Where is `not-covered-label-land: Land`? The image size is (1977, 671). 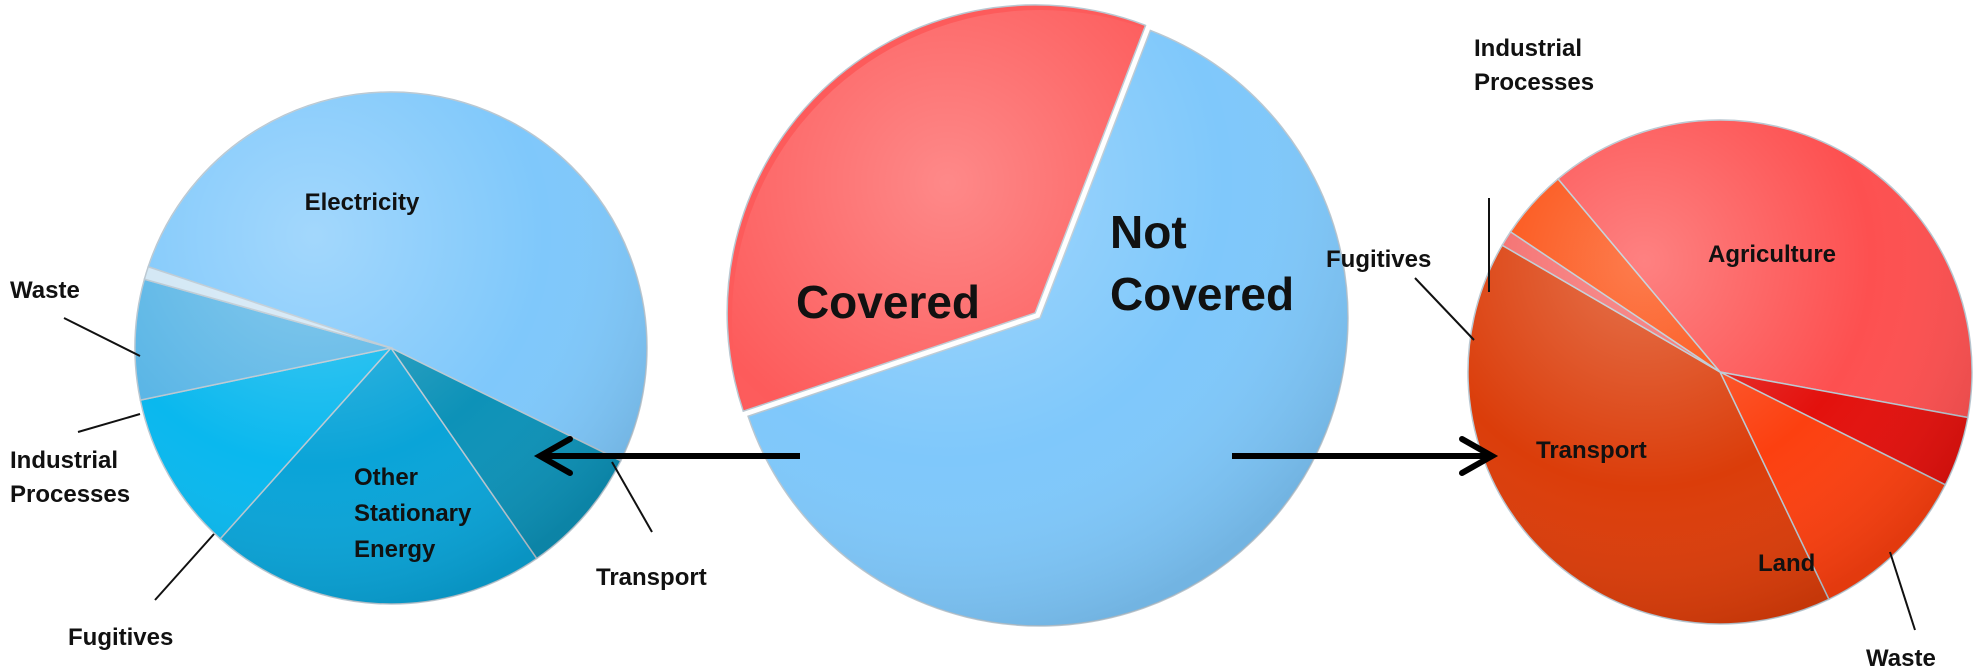 not-covered-label-land: Land is located at coordinates (1786, 563).